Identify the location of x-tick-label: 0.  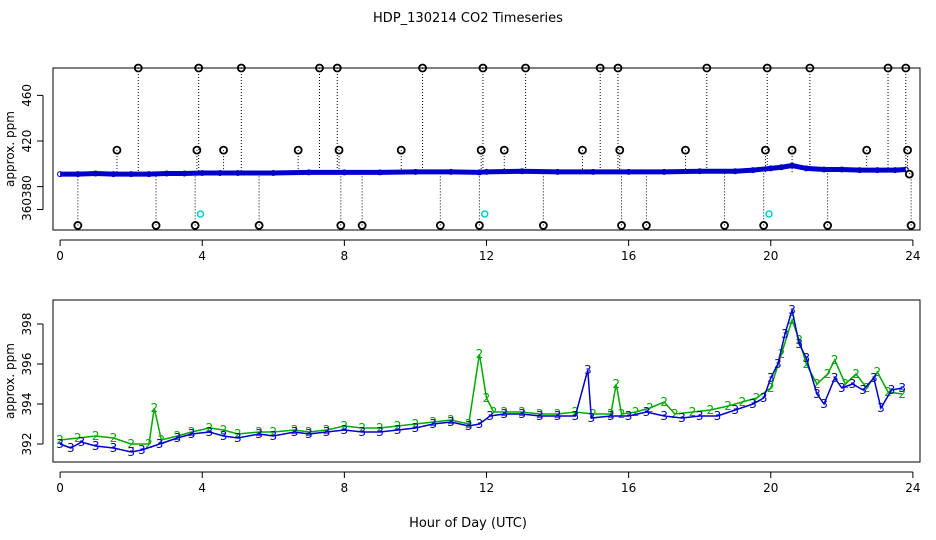
(60, 256).